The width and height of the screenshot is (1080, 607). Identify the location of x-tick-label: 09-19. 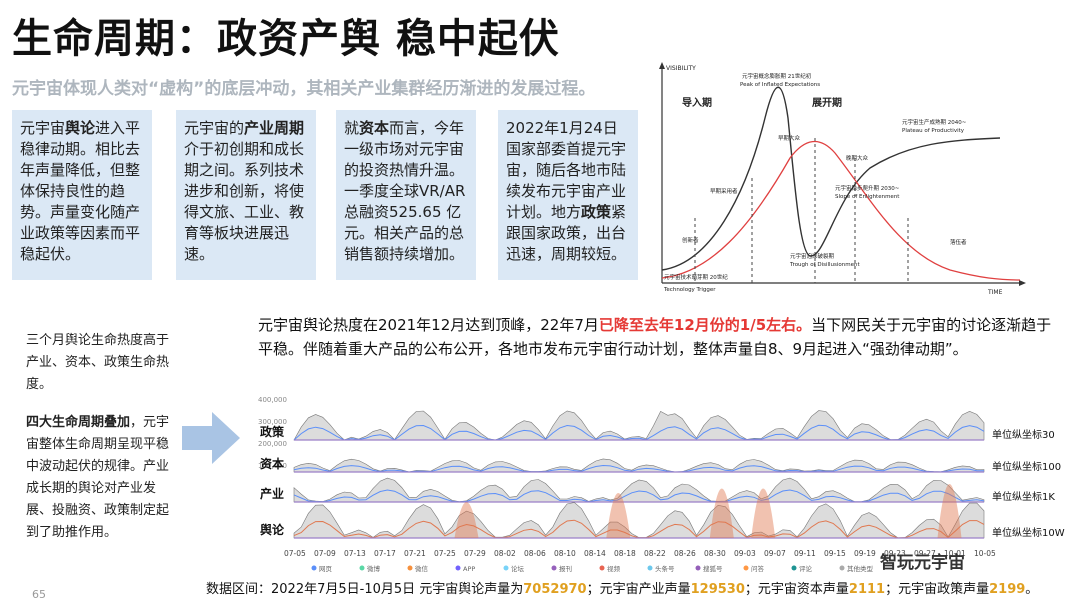
(865, 553).